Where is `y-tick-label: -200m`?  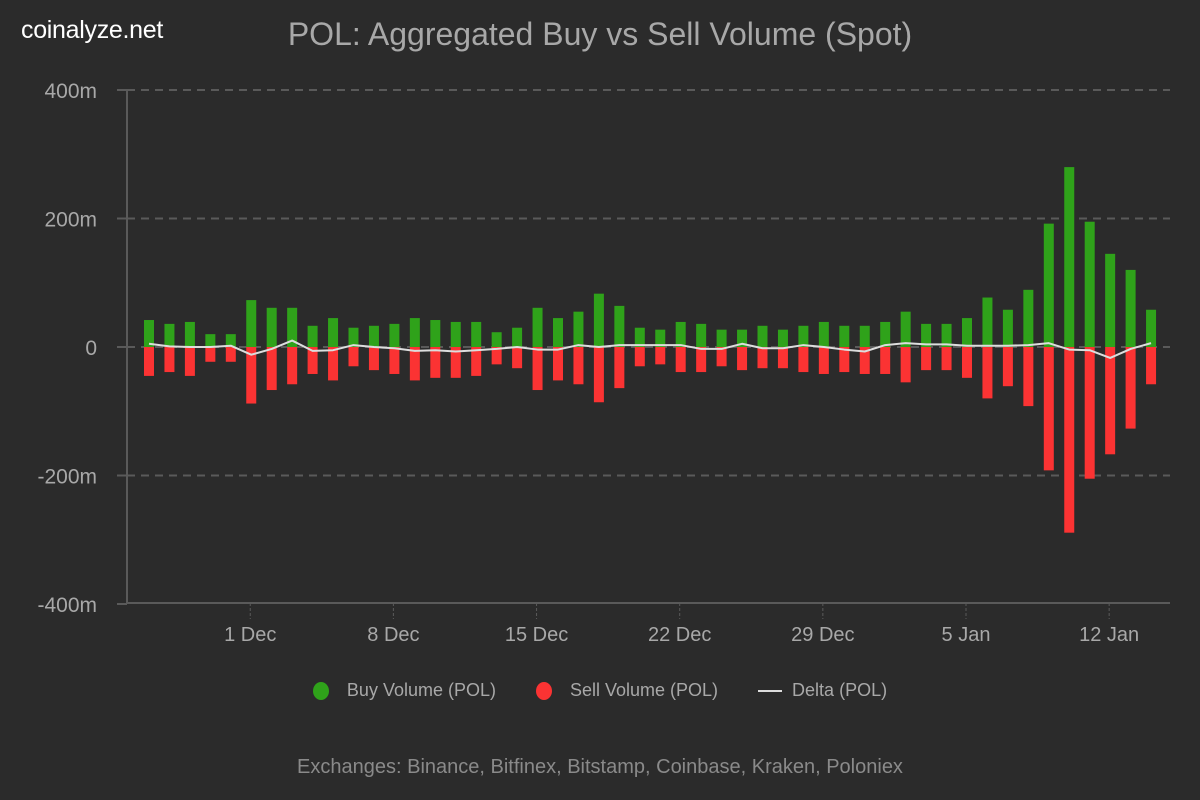 y-tick-label: -200m is located at coordinates (67, 477).